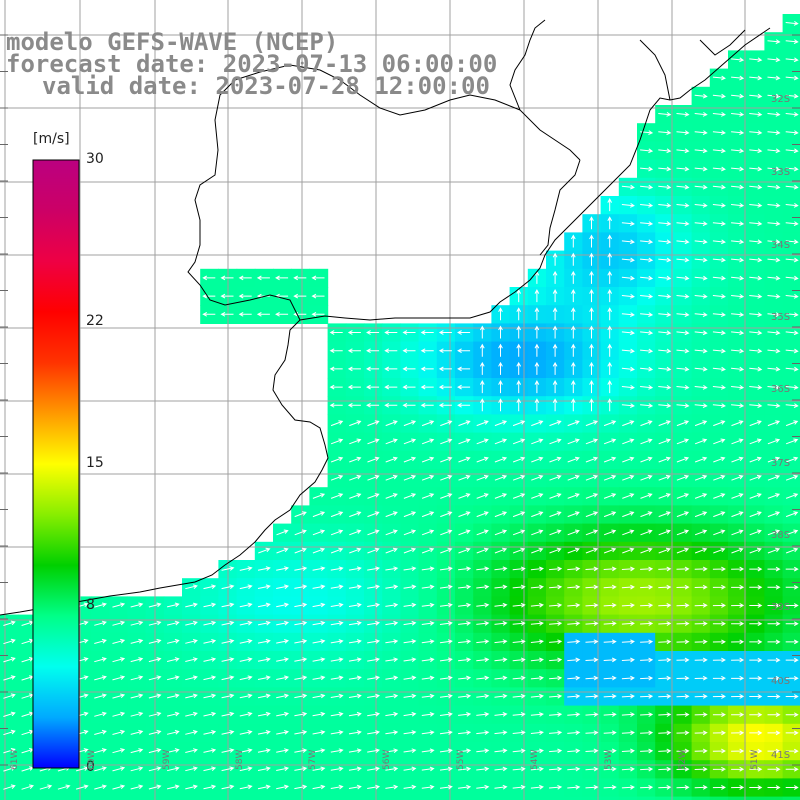 The height and width of the screenshot is (800, 800). Describe the element at coordinates (387, 759) in the screenshot. I see `longitude-label: 56W` at that location.